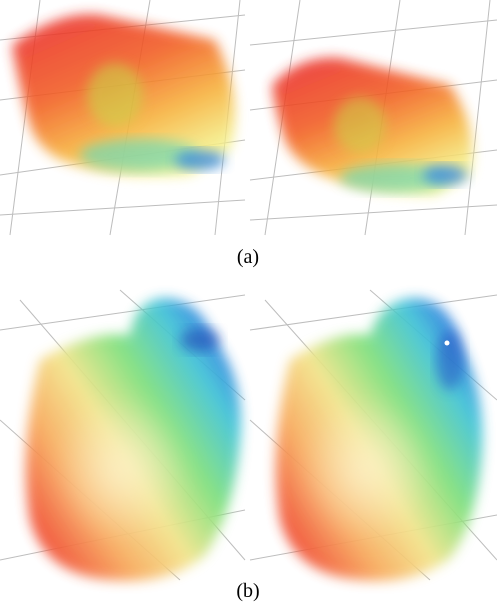  I want to click on caption: (b), so click(247, 591).